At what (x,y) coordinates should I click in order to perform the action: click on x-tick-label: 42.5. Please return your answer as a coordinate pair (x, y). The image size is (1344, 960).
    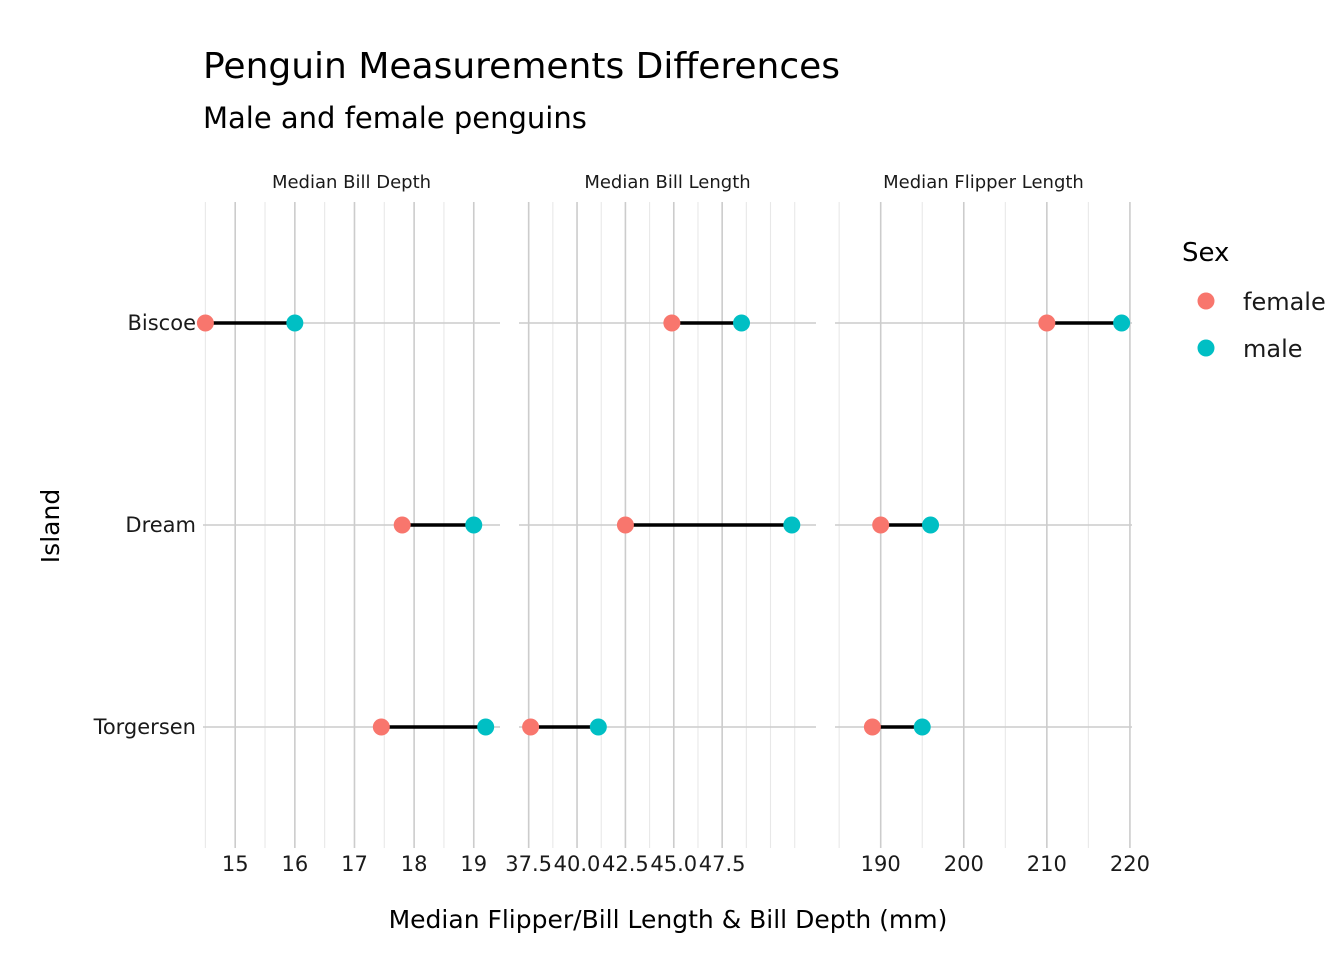
    Looking at the image, I should click on (625, 864).